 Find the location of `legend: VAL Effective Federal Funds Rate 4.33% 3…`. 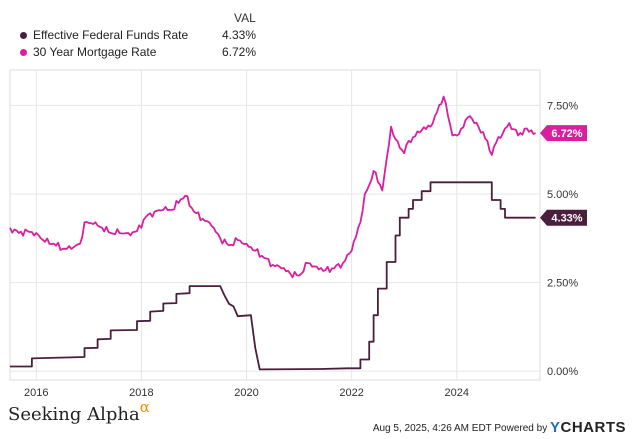

legend: VAL Effective Federal Funds Rate 4.33% 3… is located at coordinates (160, 33).